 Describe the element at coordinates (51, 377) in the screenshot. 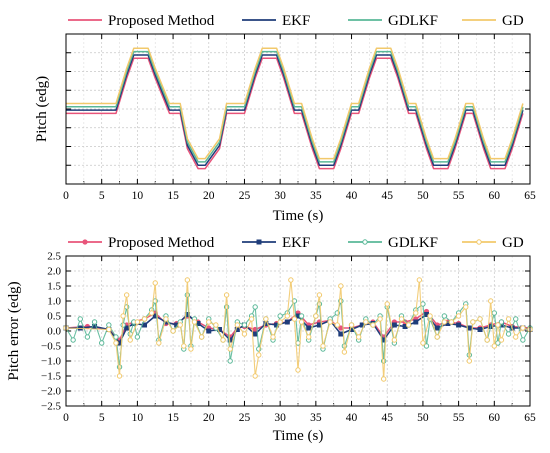

I see `y-tick-label: −1.5` at that location.